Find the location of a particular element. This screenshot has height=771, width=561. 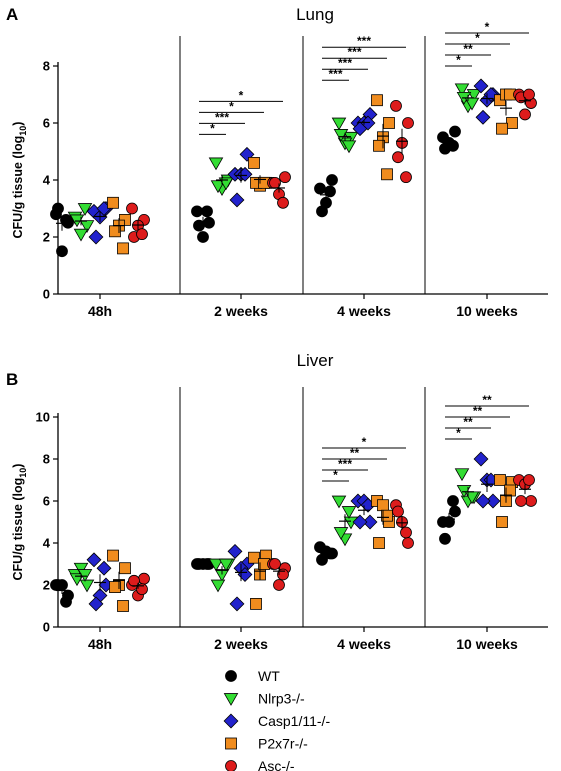

y-axis-label: CFU/g tissue (log10) is located at coordinates (19, 180).